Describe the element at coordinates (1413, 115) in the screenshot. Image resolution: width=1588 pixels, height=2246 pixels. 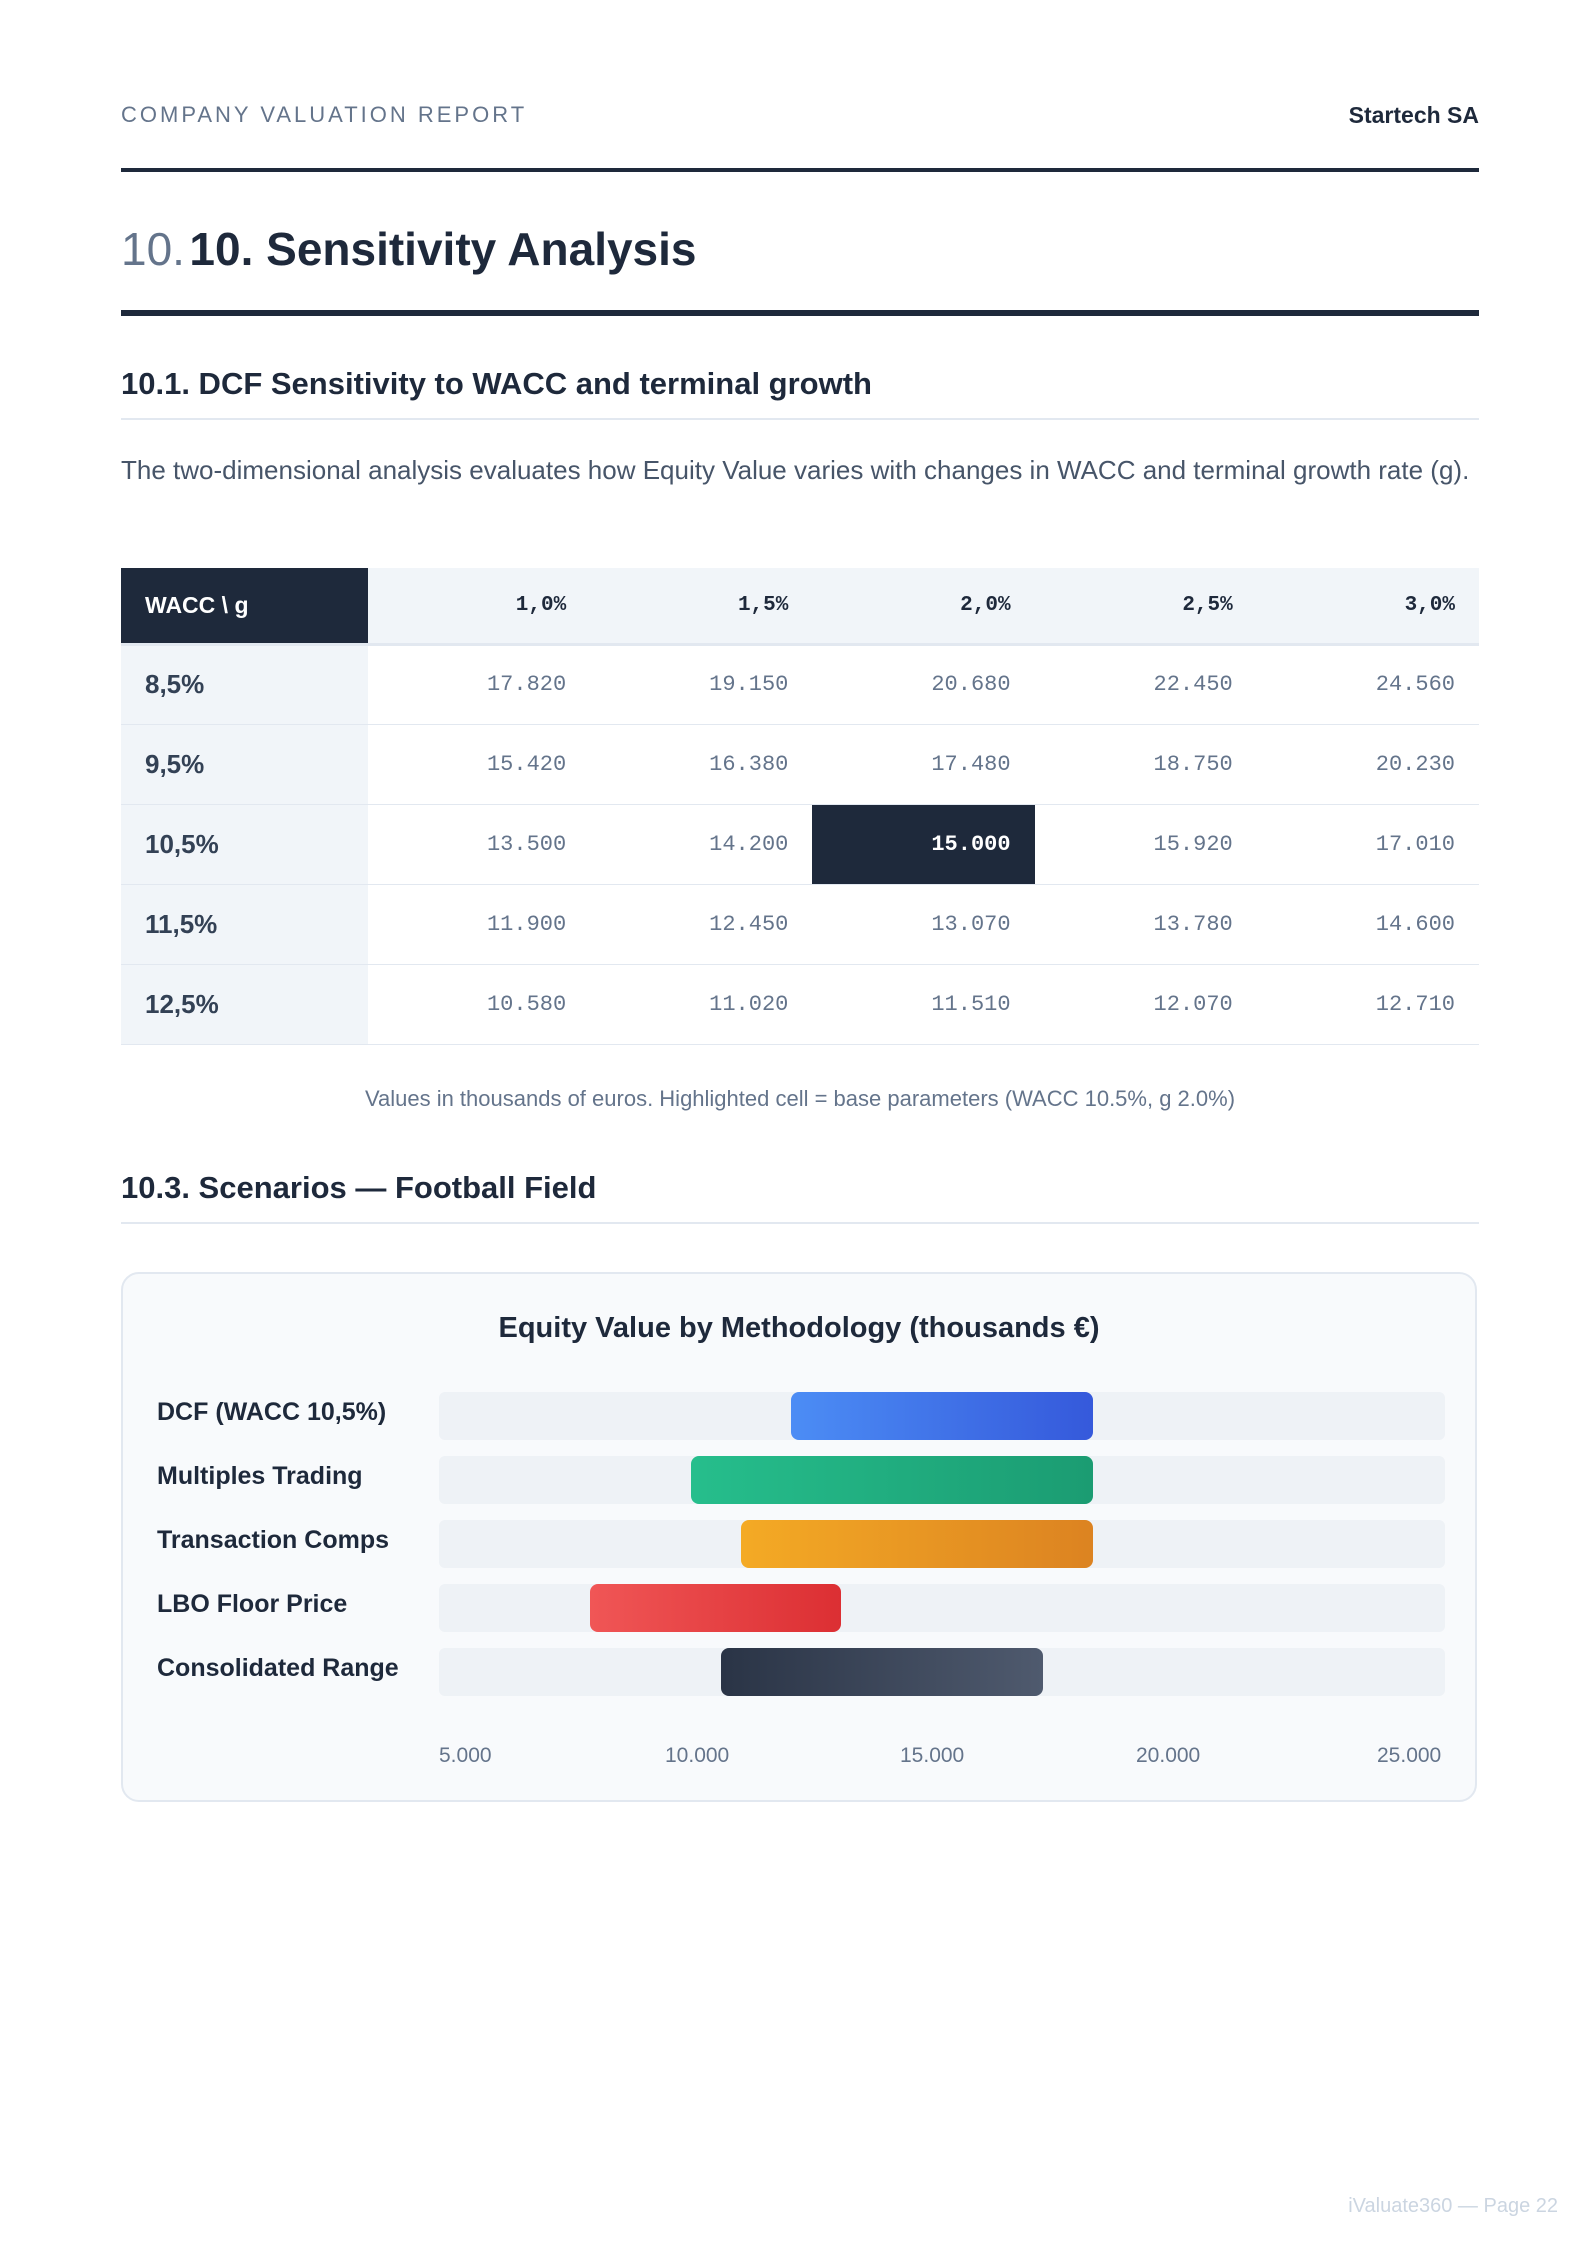
I see `company-name: Startech SA` at that location.